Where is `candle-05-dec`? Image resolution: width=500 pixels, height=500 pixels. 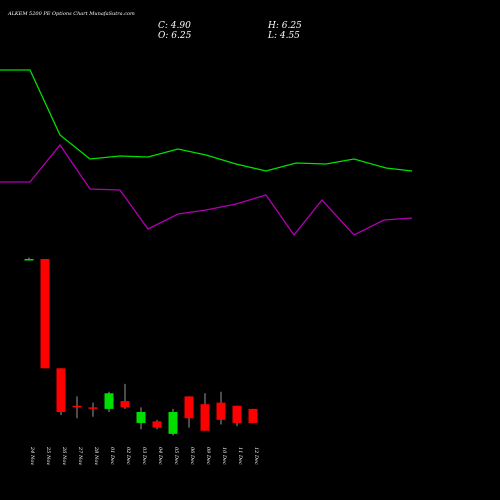
candle-05-dec is located at coordinates (173, 422).